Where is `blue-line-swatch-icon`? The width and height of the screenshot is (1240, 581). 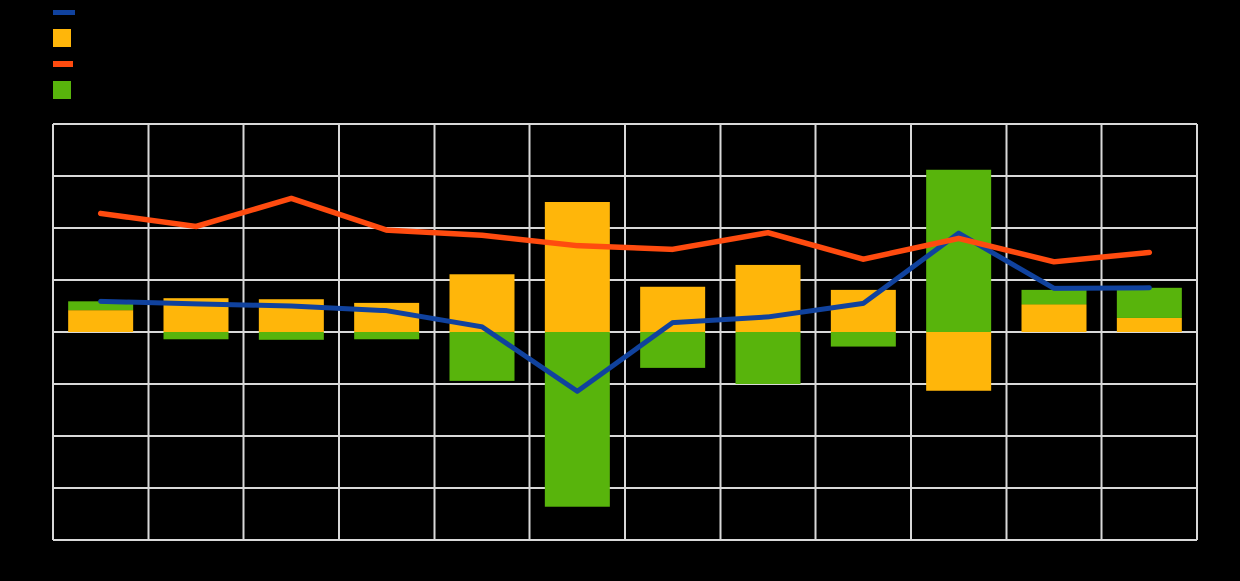
blue-line-swatch-icon is located at coordinates (64, 12).